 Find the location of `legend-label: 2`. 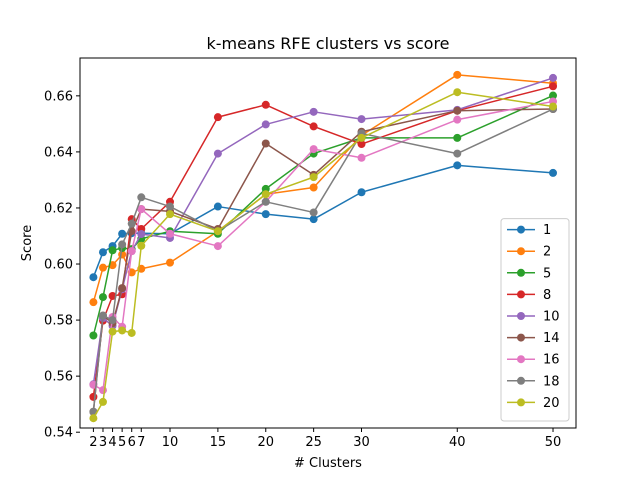

legend-label: 2 is located at coordinates (547, 252).